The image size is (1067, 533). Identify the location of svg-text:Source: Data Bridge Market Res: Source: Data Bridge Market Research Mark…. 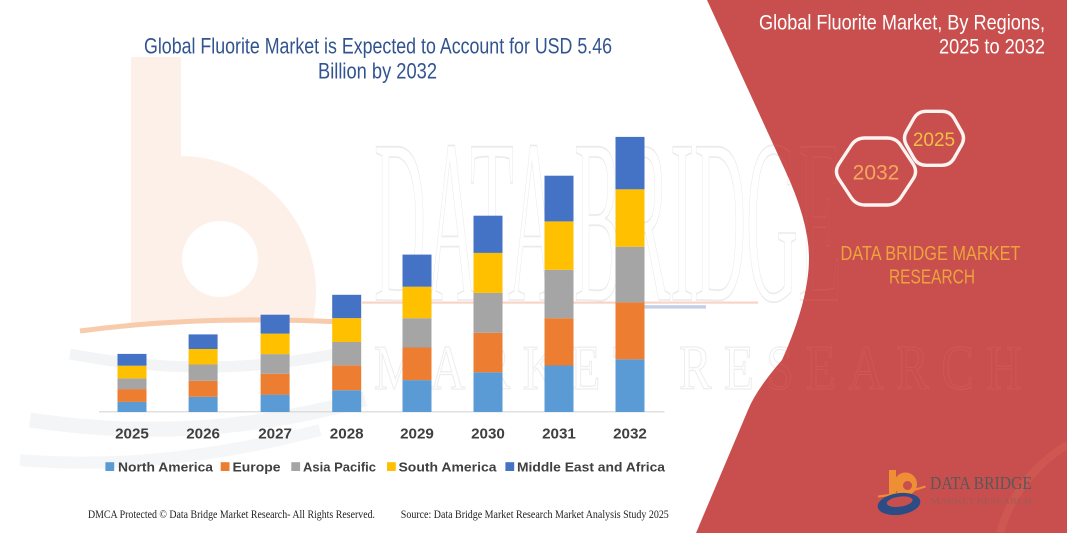
(535, 515).